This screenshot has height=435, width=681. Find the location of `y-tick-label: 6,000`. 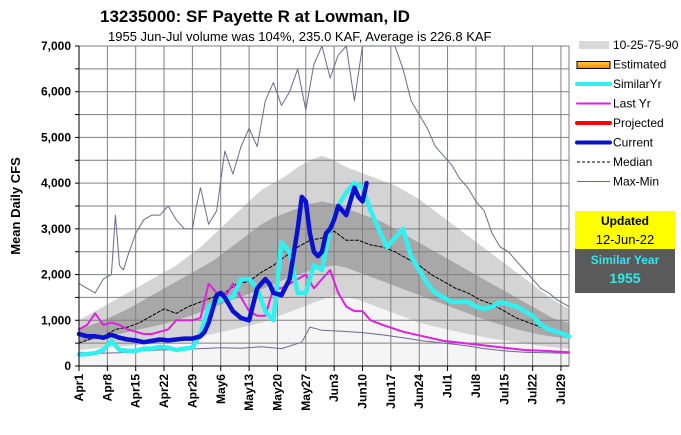

y-tick-label: 6,000 is located at coordinates (56, 92).